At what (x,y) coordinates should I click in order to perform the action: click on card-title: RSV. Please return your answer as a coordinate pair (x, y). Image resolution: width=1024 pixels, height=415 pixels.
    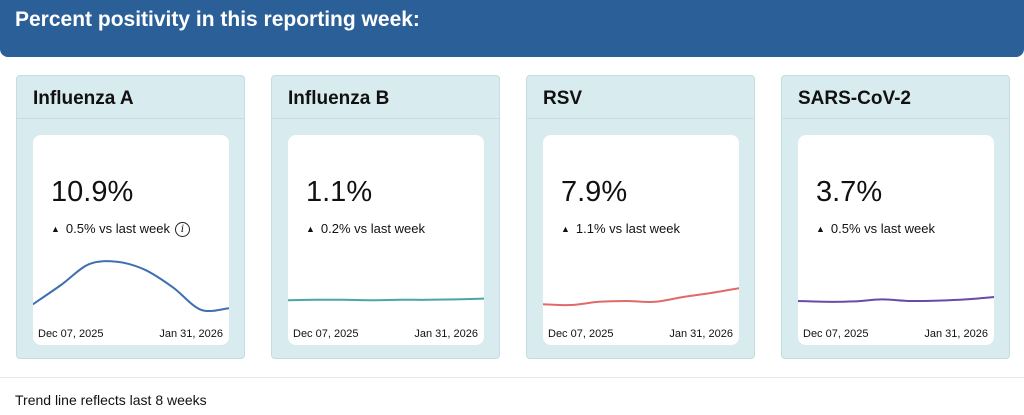
    Looking at the image, I should click on (563, 98).